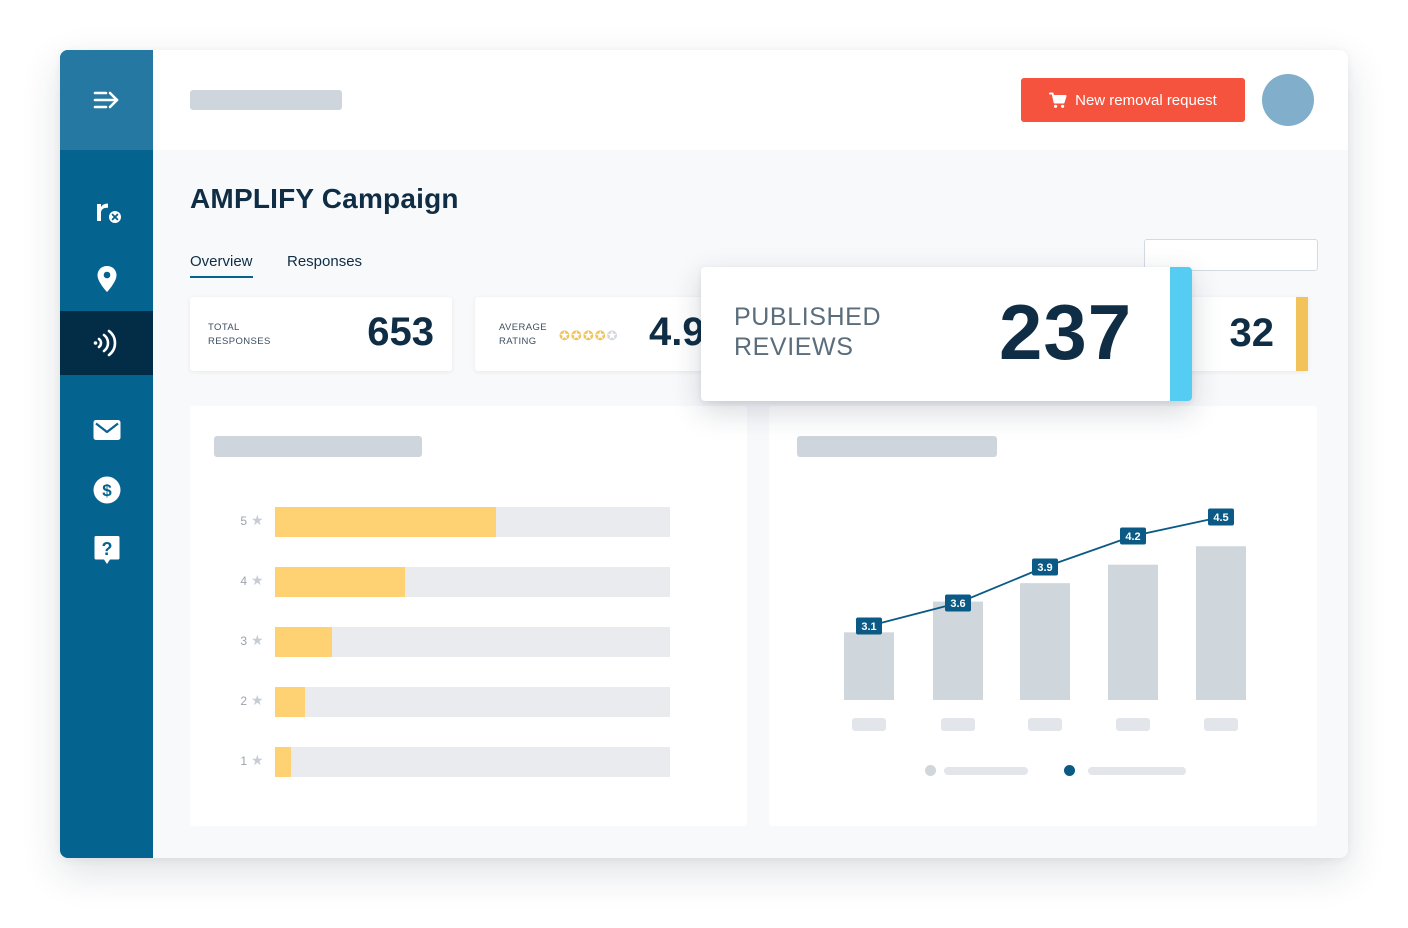 The width and height of the screenshot is (1408, 928). What do you see at coordinates (1137, 771) in the screenshot?
I see `legend-line-label-placeholder` at bounding box center [1137, 771].